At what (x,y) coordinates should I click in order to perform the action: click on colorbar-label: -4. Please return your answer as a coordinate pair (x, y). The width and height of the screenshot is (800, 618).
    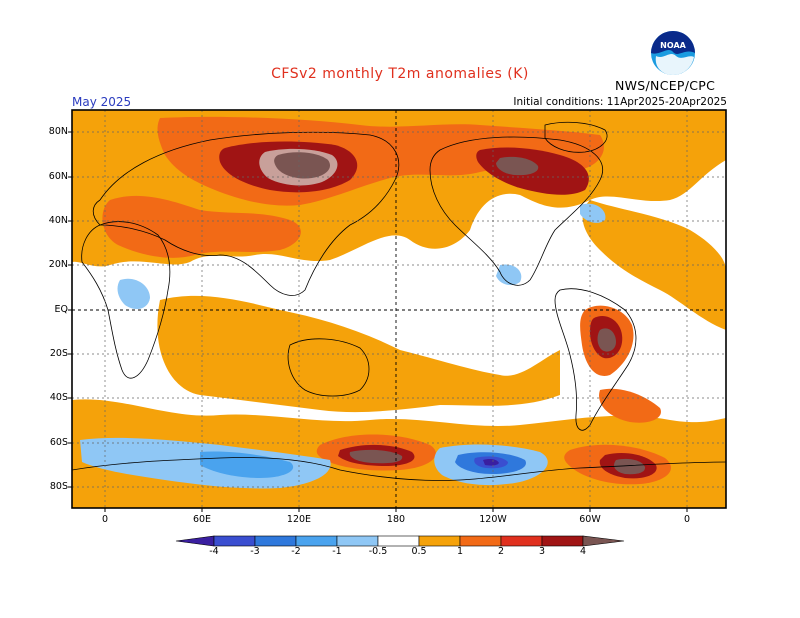
    Looking at the image, I should click on (214, 551).